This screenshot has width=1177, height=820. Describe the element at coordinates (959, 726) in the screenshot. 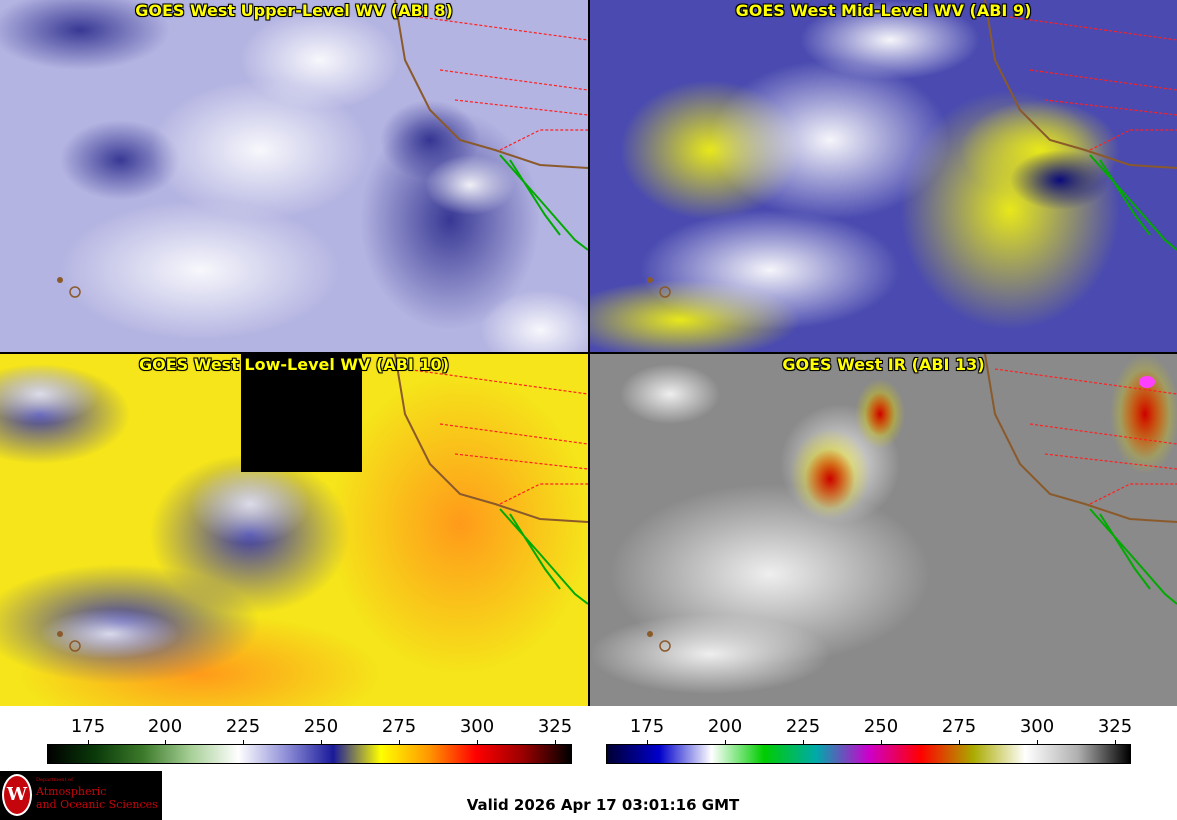

I see `ir-tick-label: 275` at that location.